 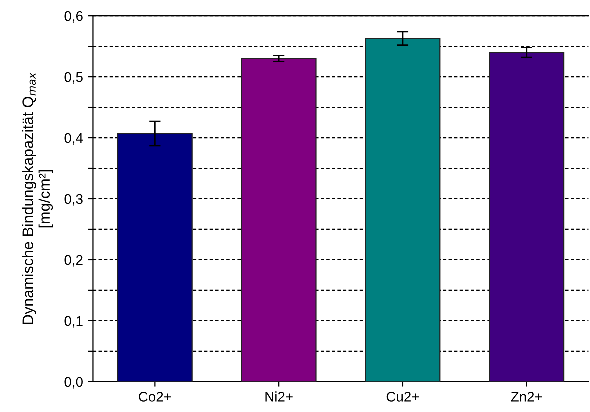 I want to click on y-tick-label: 0,5, so click(x=73, y=78).